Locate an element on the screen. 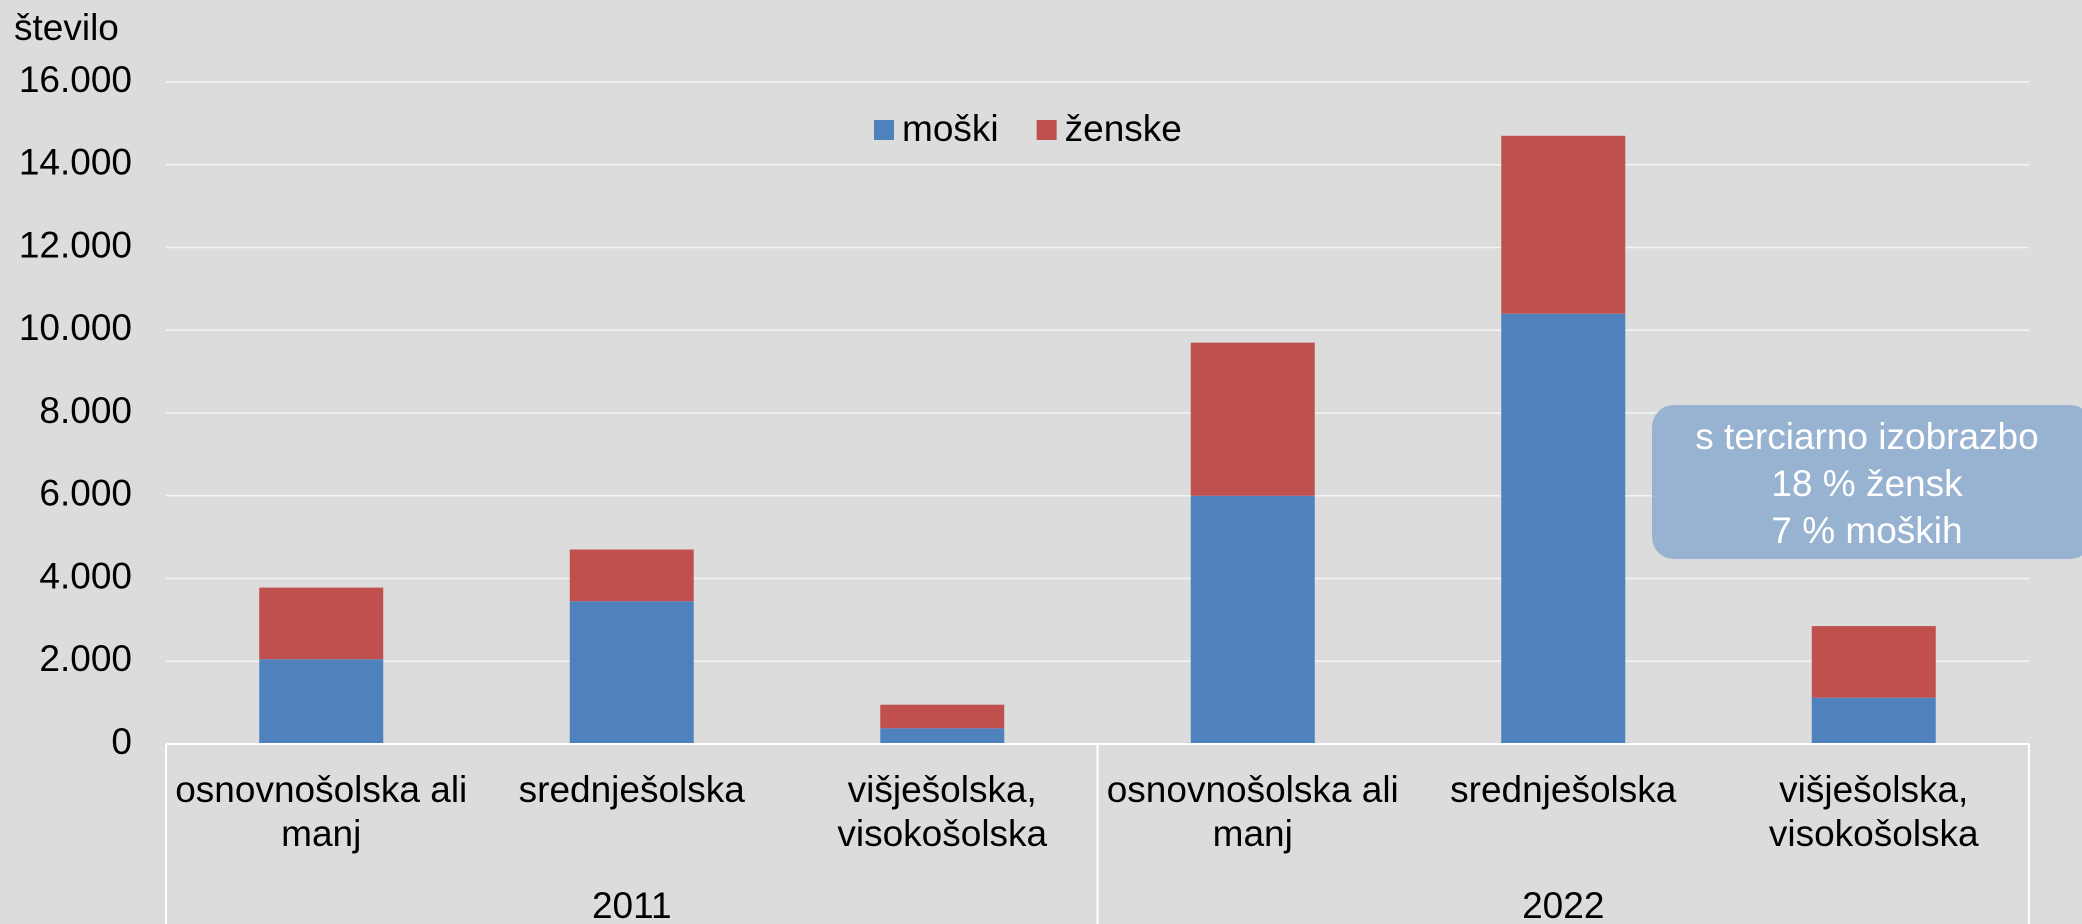 The height and width of the screenshot is (924, 2082). y-tick-label: 12.000 is located at coordinates (75, 244).